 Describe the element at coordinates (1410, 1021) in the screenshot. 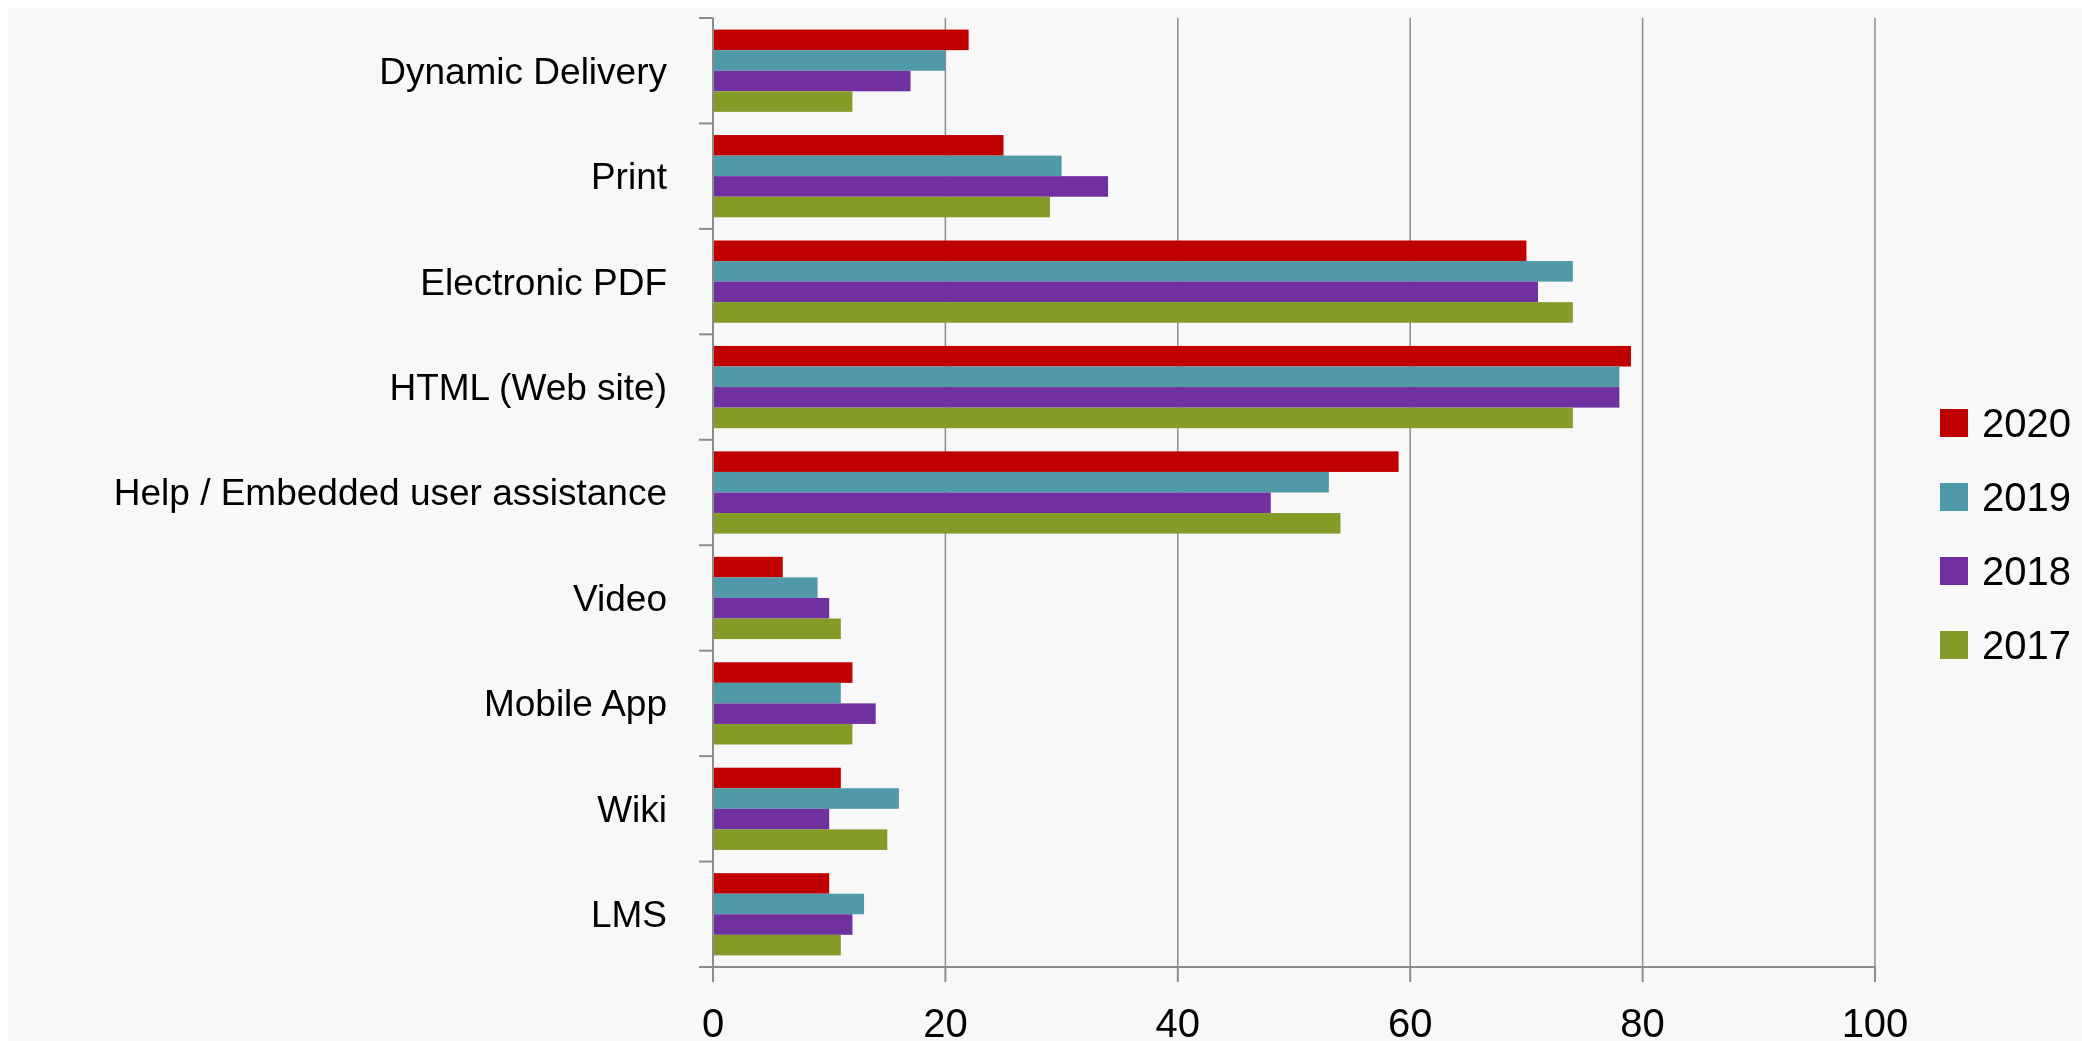

I see `x-tick-label: 60` at that location.